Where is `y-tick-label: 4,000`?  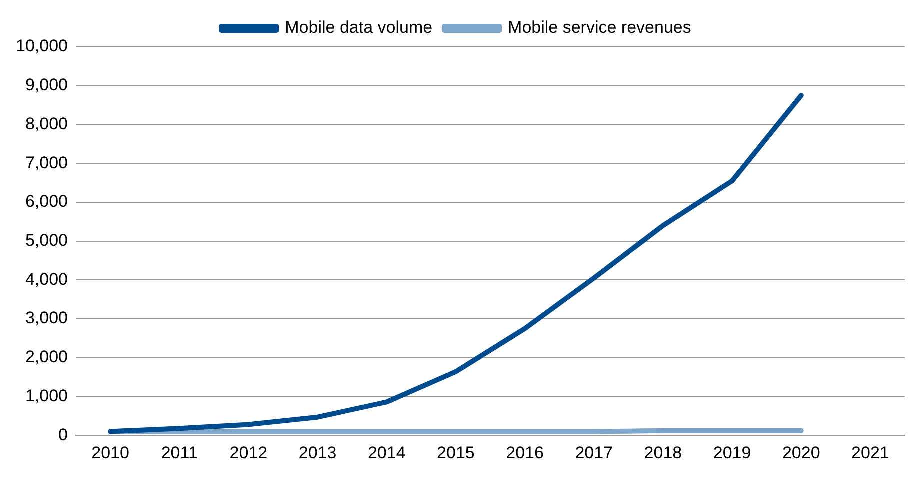 y-tick-label: 4,000 is located at coordinates (46, 279).